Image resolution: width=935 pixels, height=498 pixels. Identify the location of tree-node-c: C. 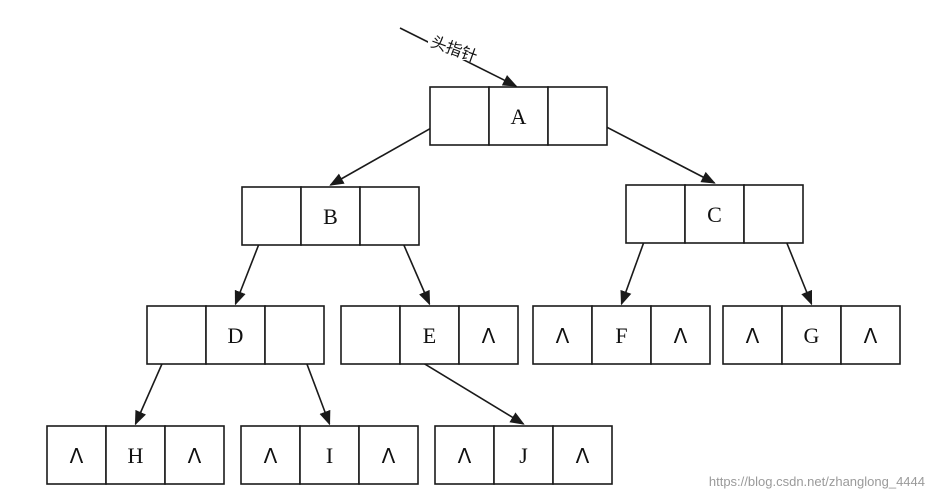
(714, 214).